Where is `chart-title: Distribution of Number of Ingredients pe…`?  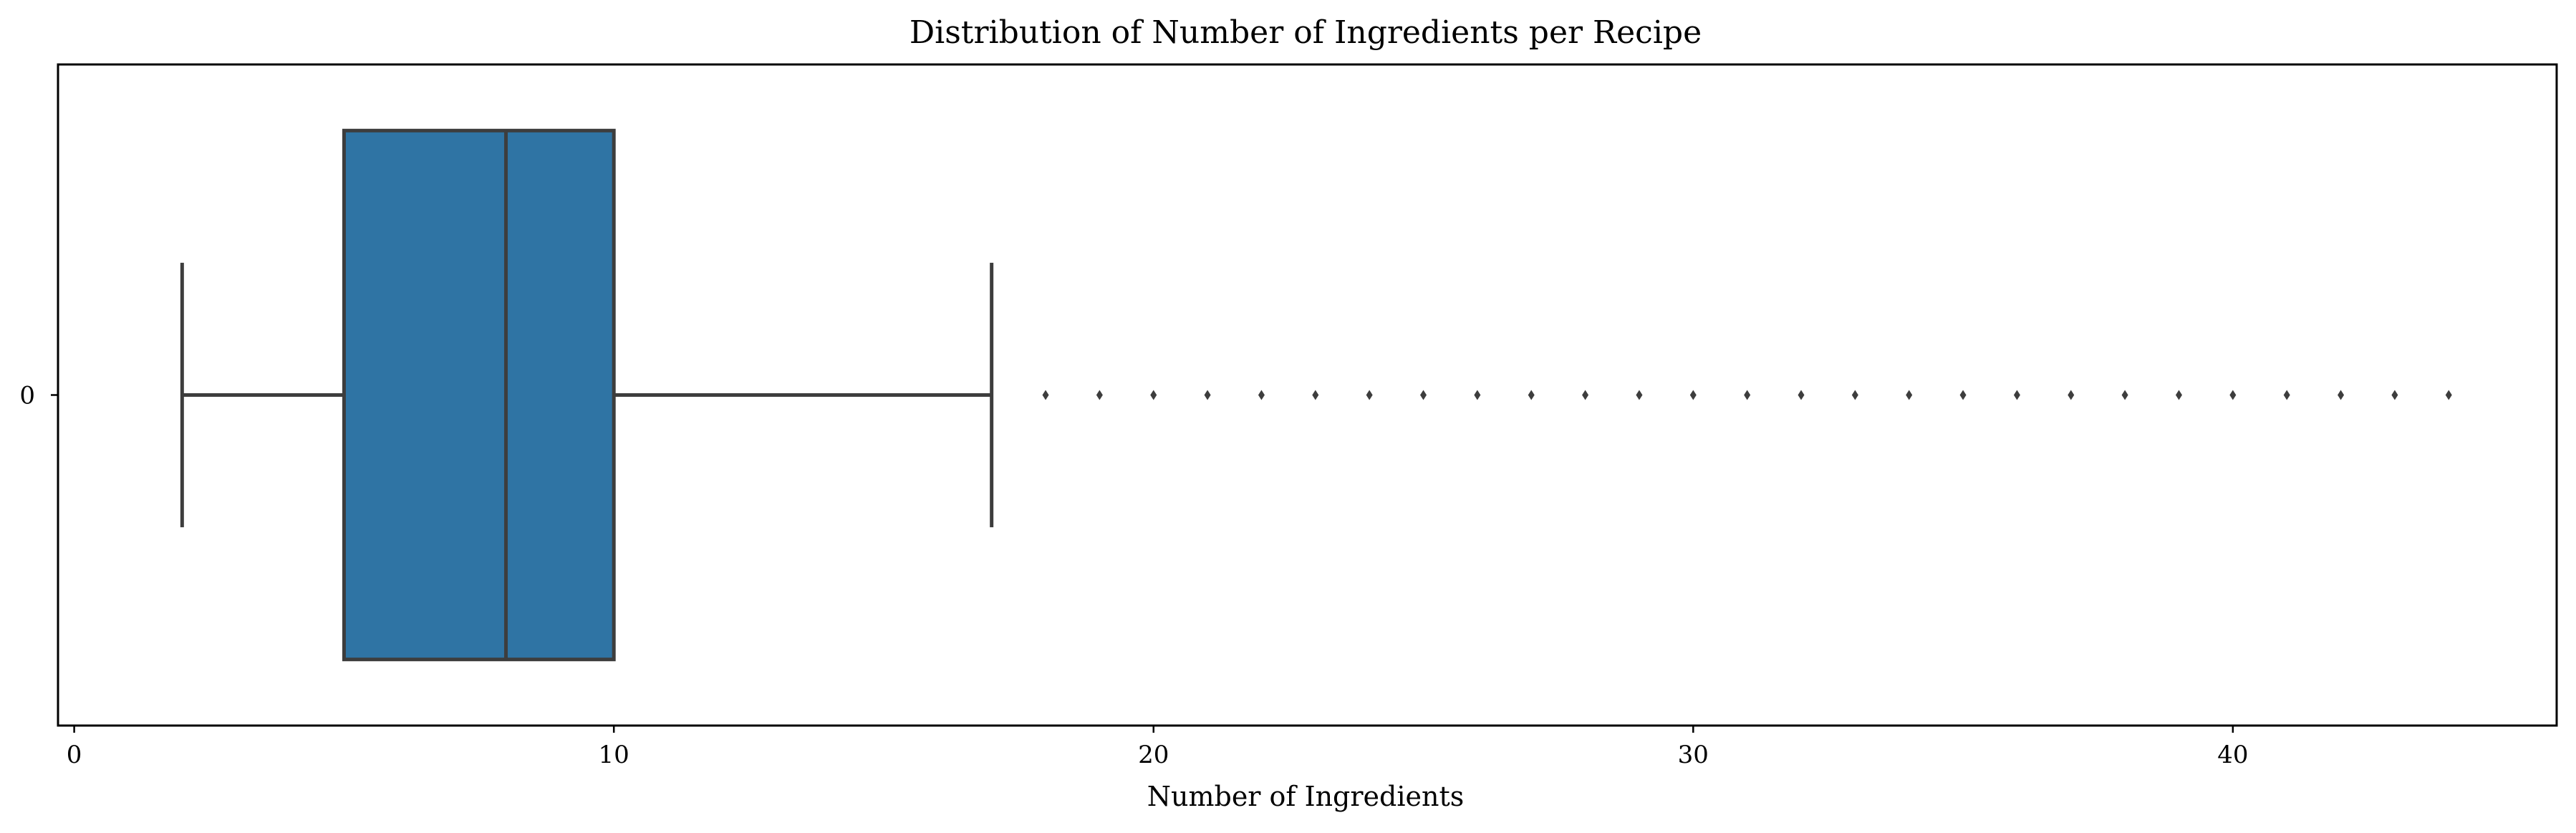 chart-title: Distribution of Number of Ingredients pe… is located at coordinates (1306, 32).